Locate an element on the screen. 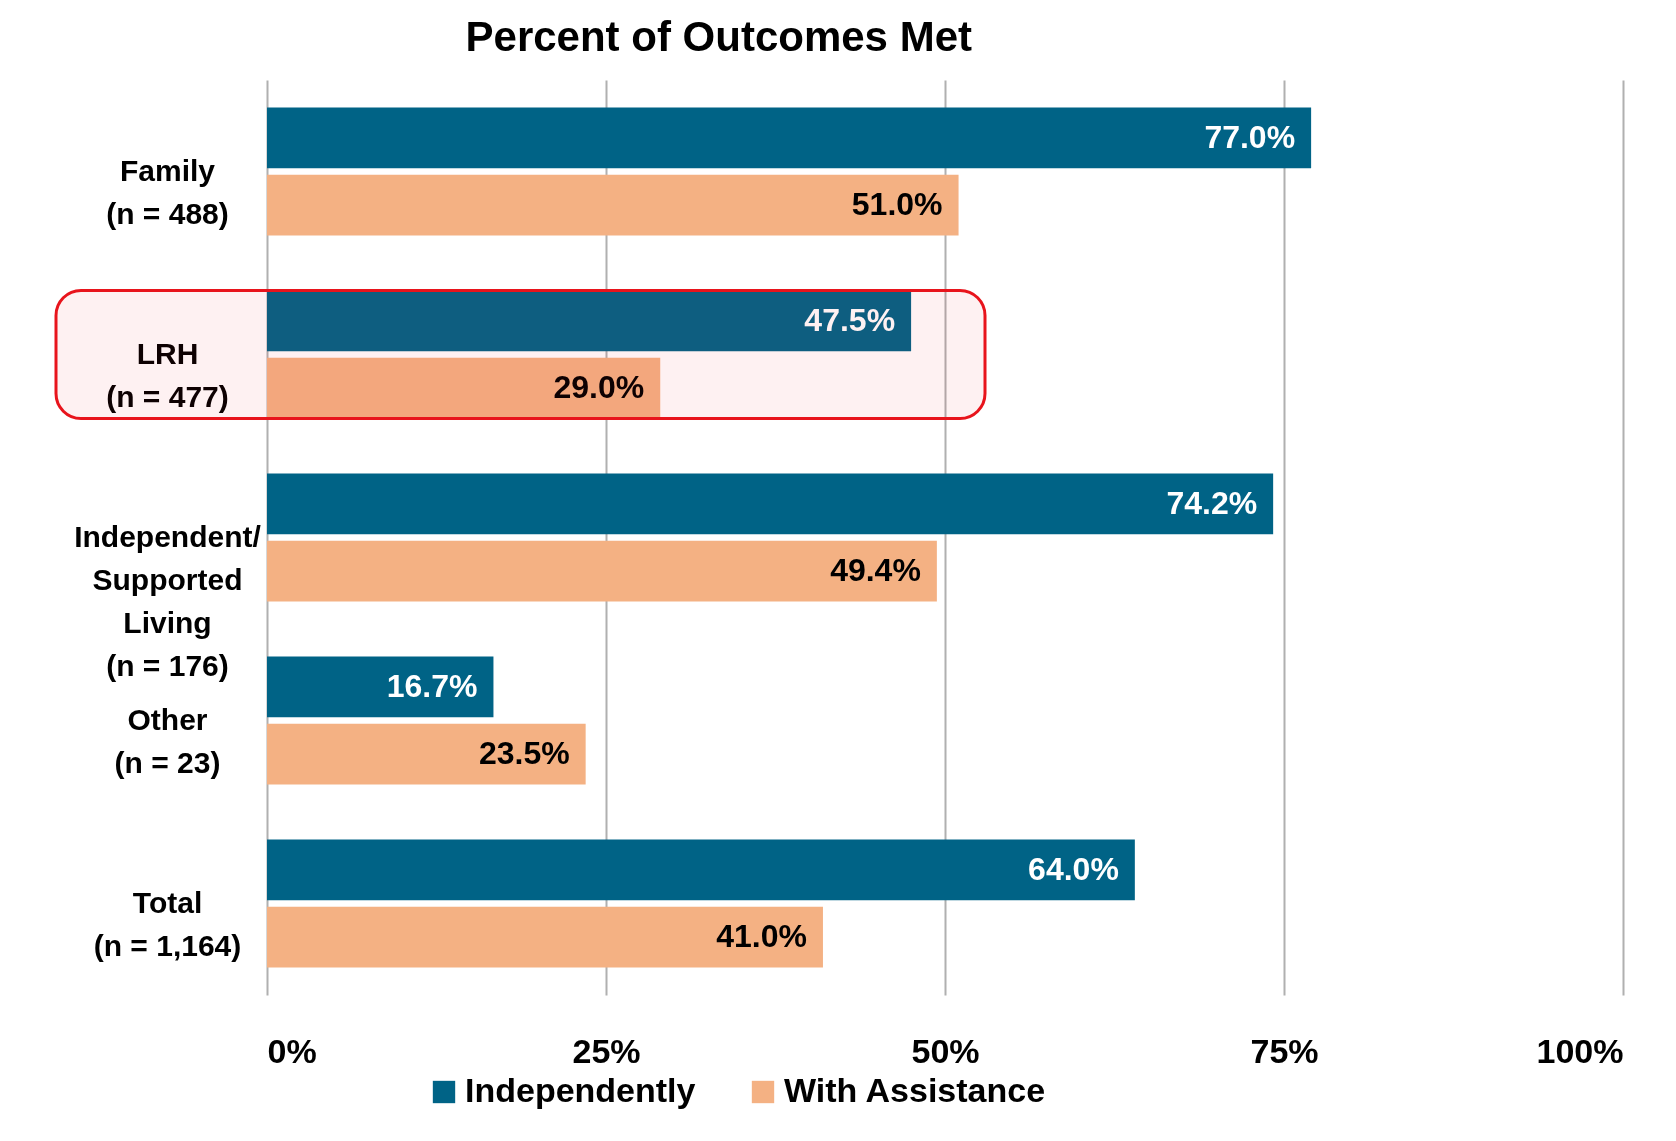  legend-label: Independently is located at coordinates (580, 1090).